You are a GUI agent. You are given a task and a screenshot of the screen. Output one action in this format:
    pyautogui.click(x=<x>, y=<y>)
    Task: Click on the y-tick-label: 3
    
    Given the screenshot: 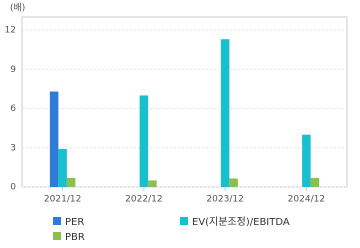 What is the action you would take?
    pyautogui.click(x=13, y=148)
    